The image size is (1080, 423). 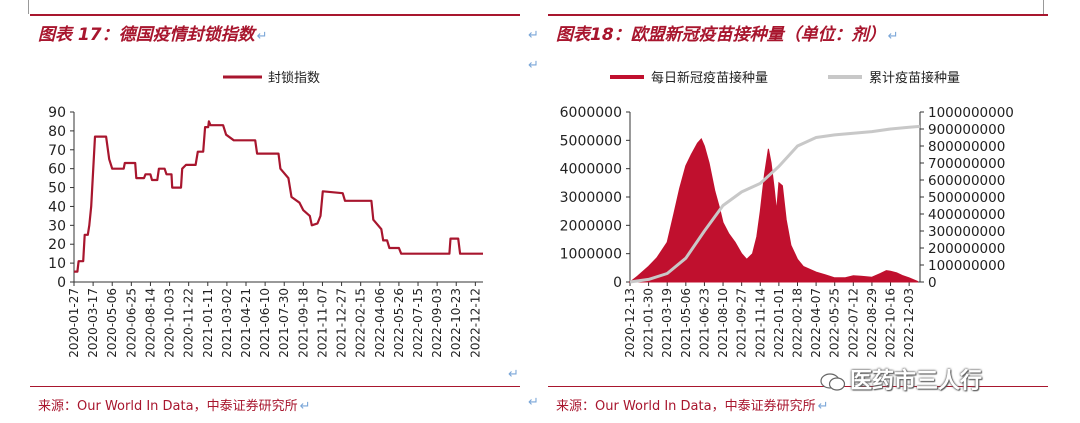 I want to click on left-source: 来源：Our World In Data，中泰证券研究所 ↵, so click(x=174, y=404).